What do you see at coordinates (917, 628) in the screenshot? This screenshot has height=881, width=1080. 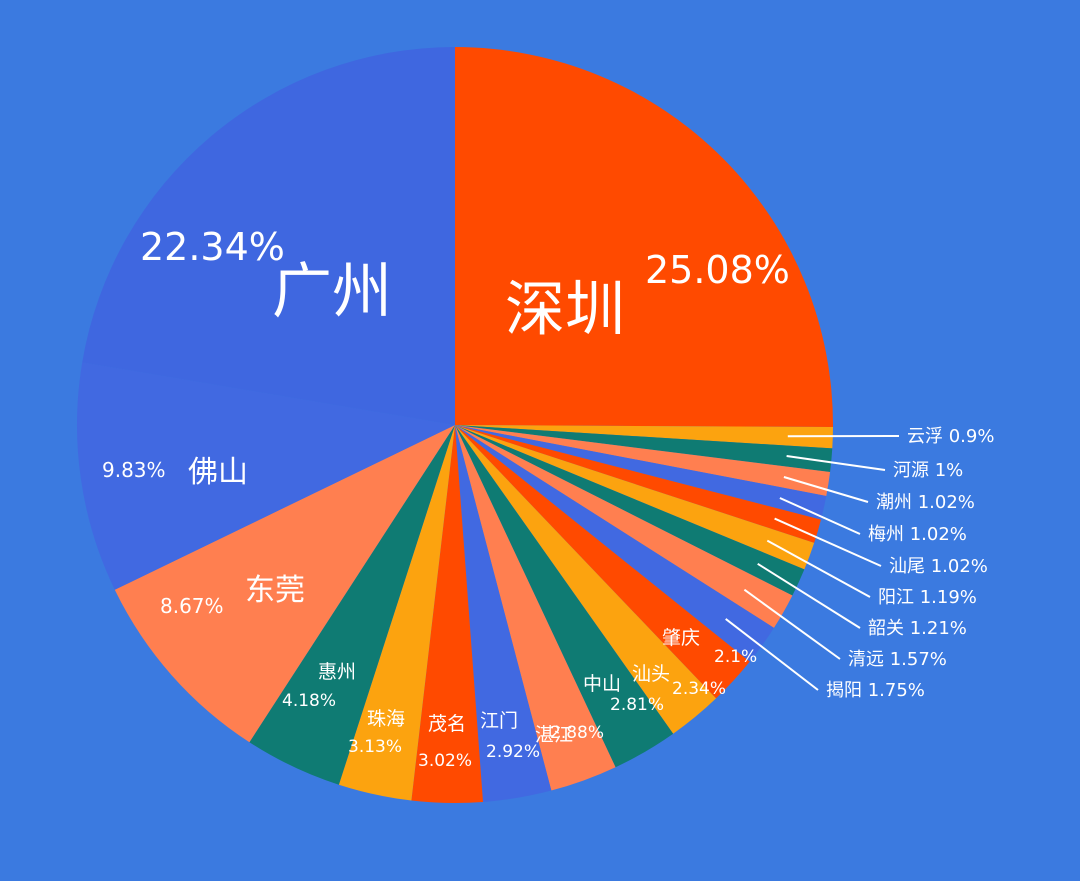 I see `callout-label: 韶关 1.21%` at bounding box center [917, 628].